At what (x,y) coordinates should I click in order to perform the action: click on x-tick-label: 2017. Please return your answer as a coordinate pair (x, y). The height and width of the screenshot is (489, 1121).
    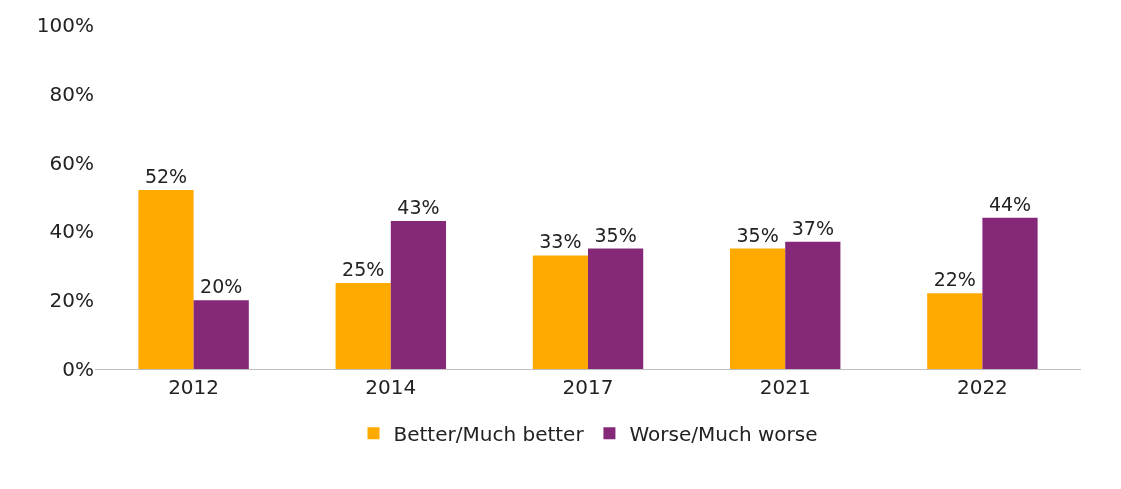
    Looking at the image, I should click on (588, 387).